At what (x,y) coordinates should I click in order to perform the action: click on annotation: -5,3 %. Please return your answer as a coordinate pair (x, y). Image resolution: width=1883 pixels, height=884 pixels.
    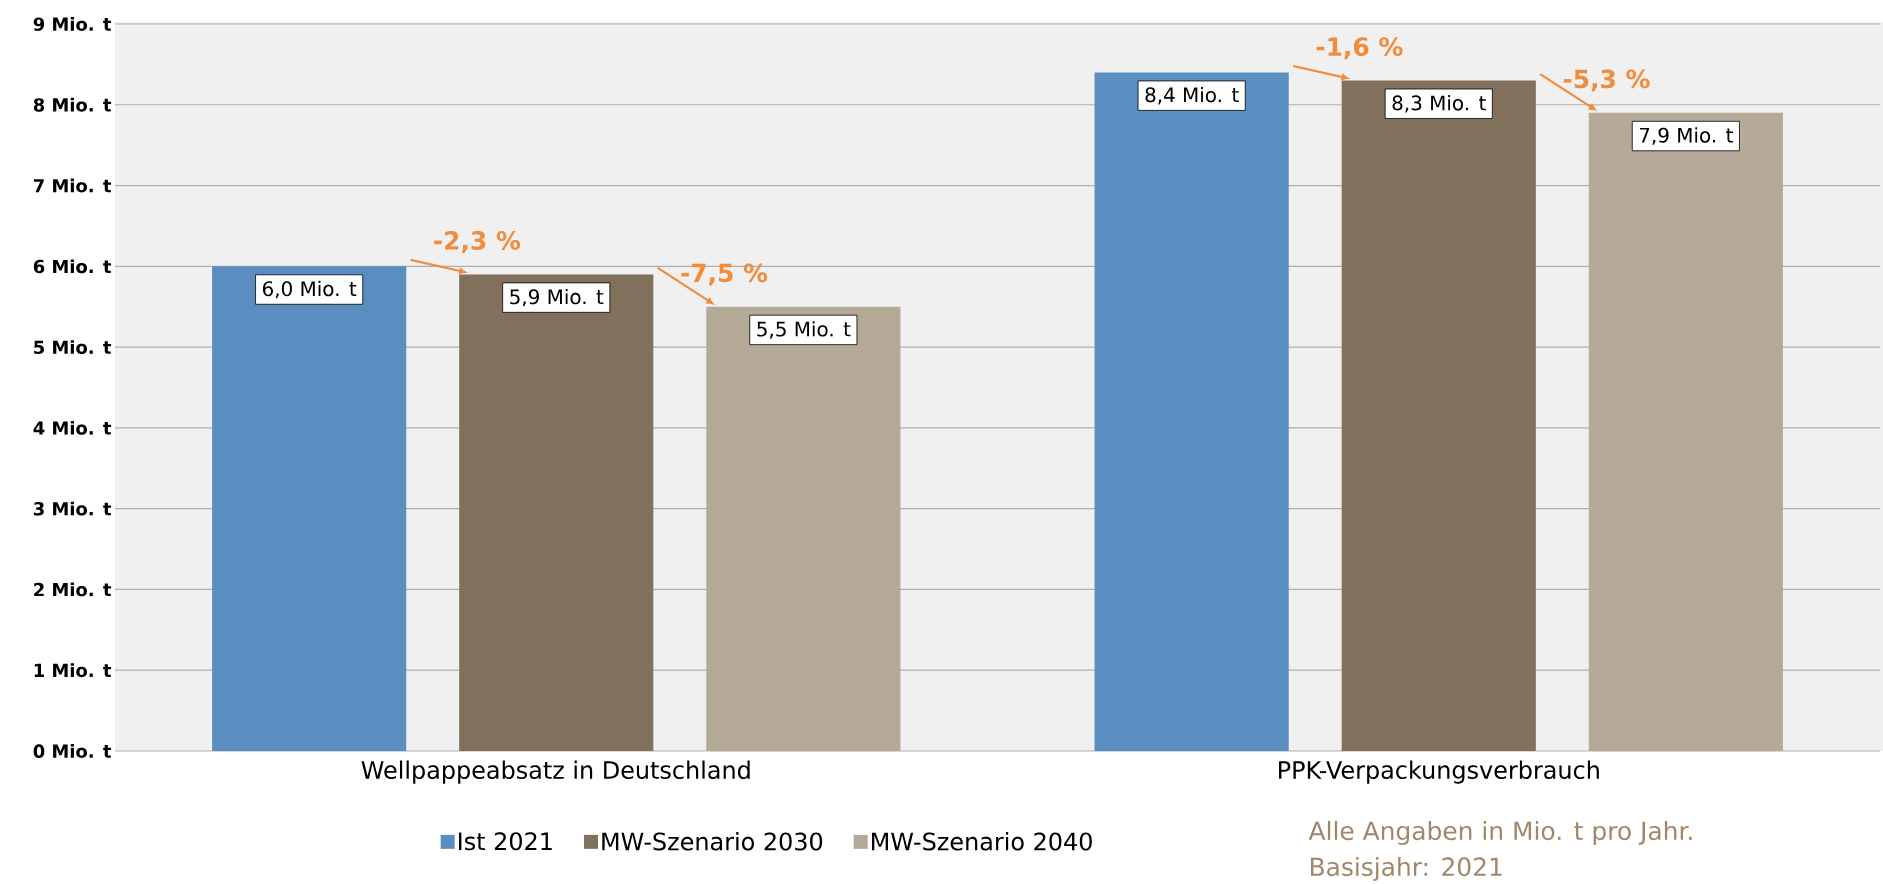
    Looking at the image, I should click on (1606, 80).